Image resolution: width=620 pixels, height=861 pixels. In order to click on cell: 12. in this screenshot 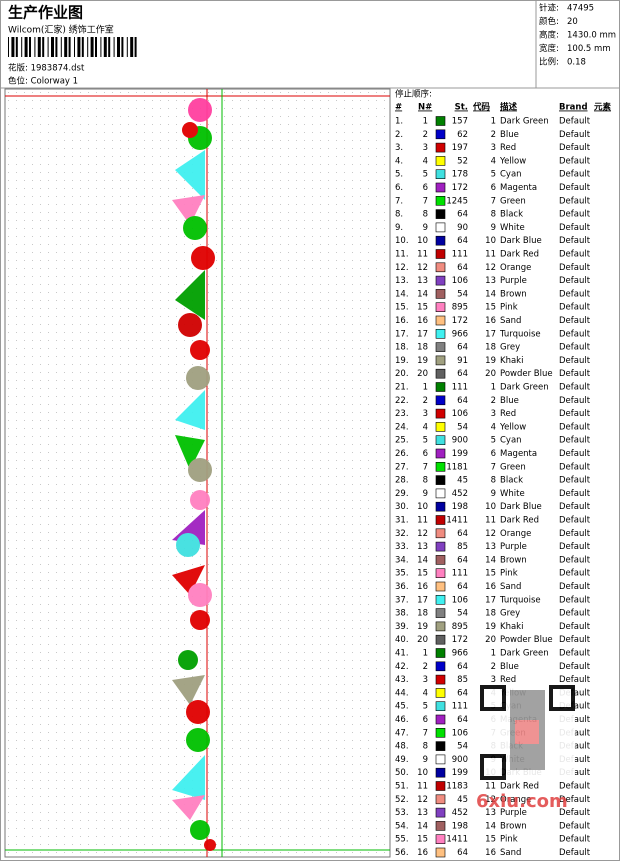, I will do `click(402, 268)`.